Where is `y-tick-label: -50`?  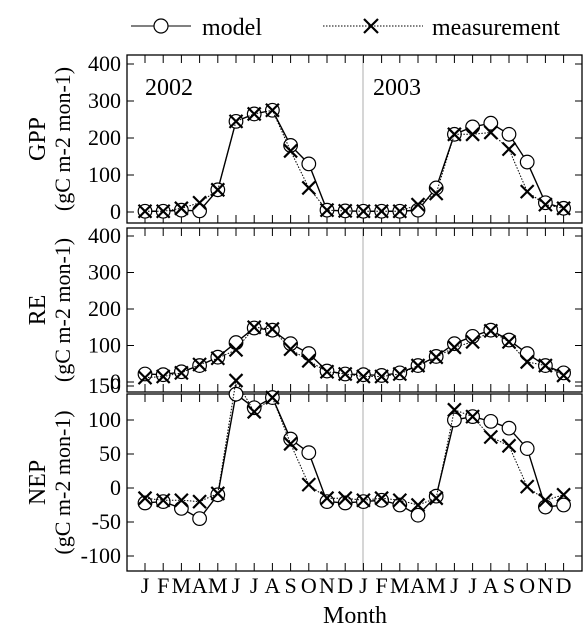
y-tick-label: -50 is located at coordinates (106, 521).